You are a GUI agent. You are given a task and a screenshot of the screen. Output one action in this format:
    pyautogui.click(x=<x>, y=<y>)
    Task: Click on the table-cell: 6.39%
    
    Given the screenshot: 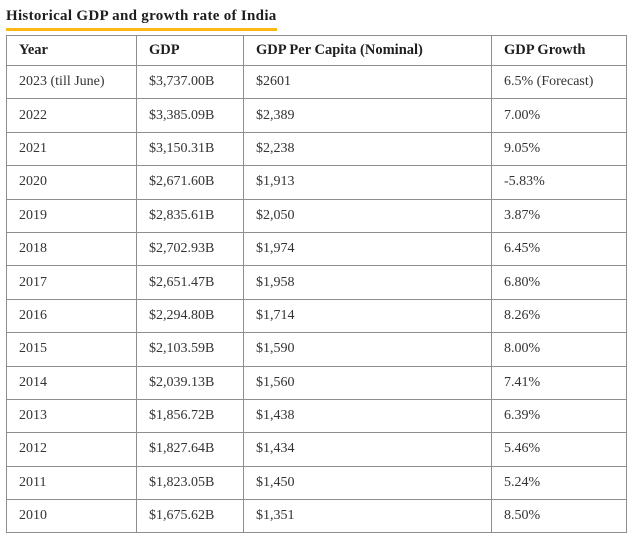 What is the action you would take?
    pyautogui.click(x=559, y=416)
    